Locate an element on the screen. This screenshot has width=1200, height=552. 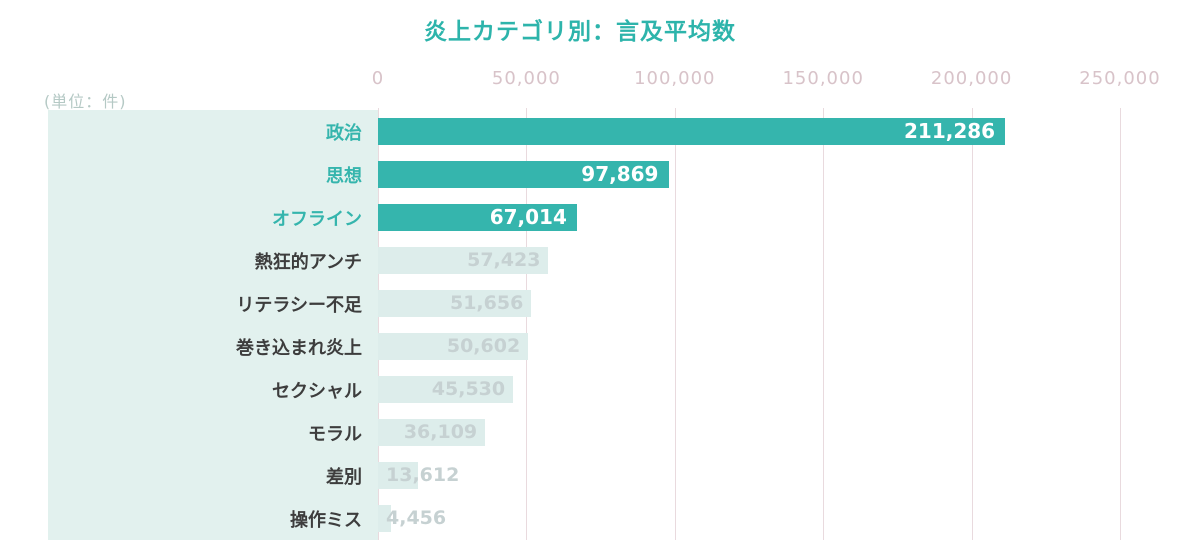
value-label: 13,612 is located at coordinates (423, 475).